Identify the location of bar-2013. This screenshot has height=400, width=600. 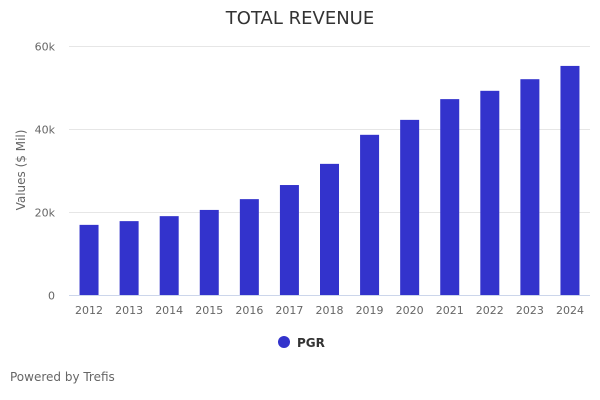
(129, 258).